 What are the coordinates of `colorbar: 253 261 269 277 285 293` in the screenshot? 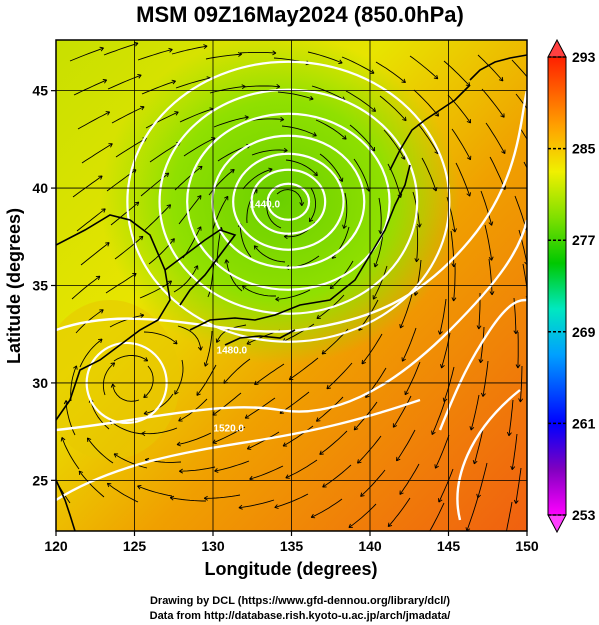 It's located at (571, 286).